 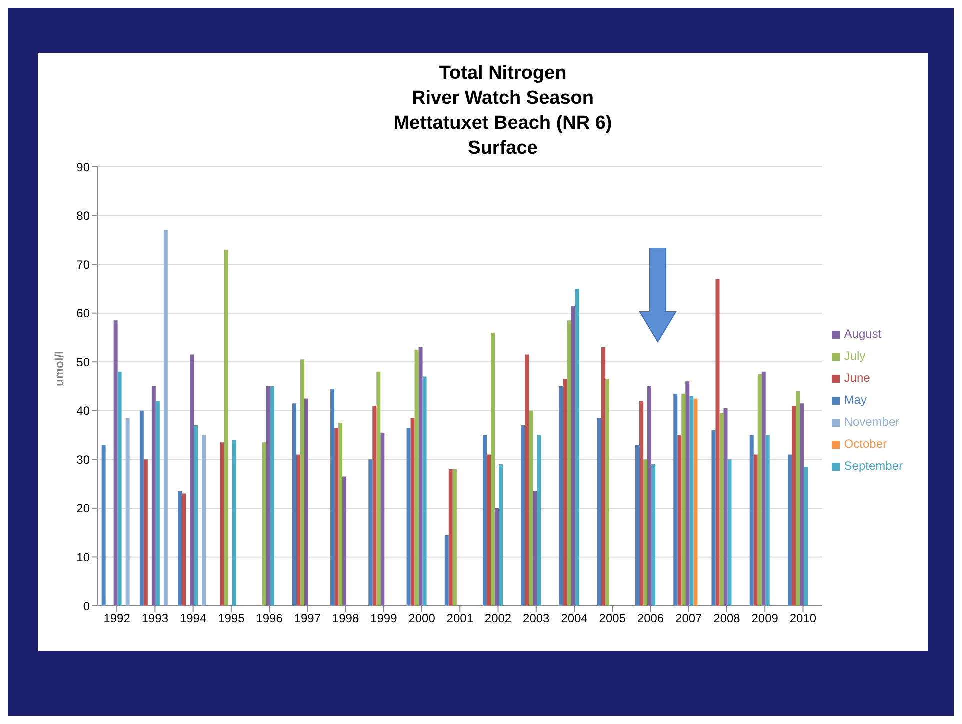 What do you see at coordinates (503, 111) in the screenshot?
I see `chart-title: Total Nitrogen River Watch Season Mettatuxet Beach (NR 6) Surface` at bounding box center [503, 111].